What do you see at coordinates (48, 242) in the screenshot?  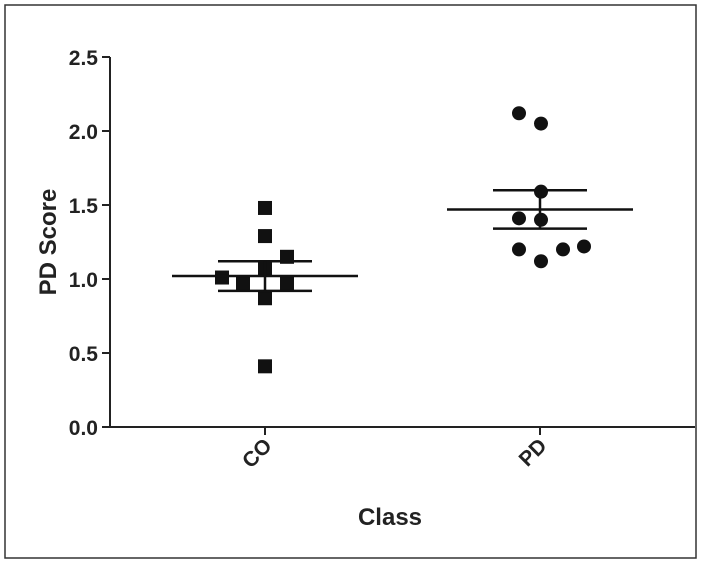 I see `y-axis-label: PD Score` at bounding box center [48, 242].